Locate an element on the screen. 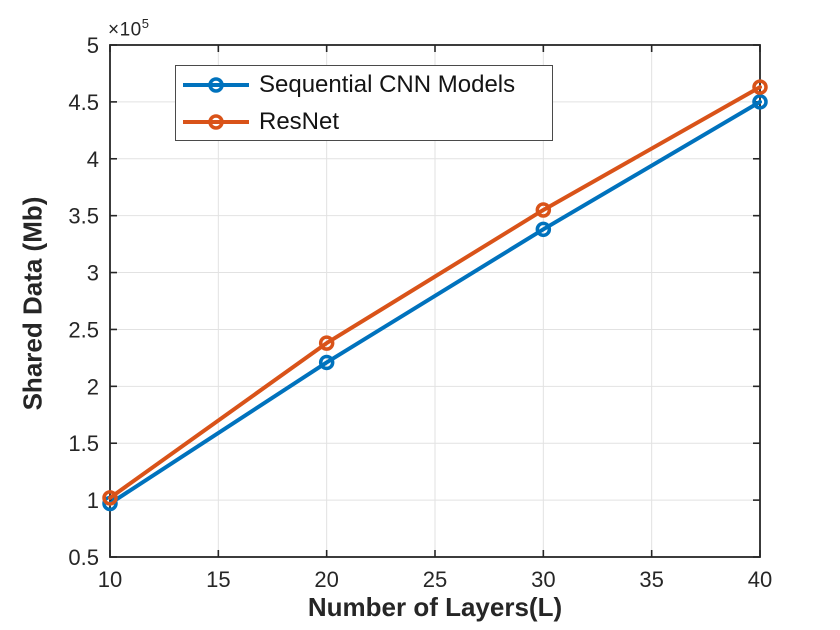  legend-item-0: Sequential CNN Models is located at coordinates (367, 84).